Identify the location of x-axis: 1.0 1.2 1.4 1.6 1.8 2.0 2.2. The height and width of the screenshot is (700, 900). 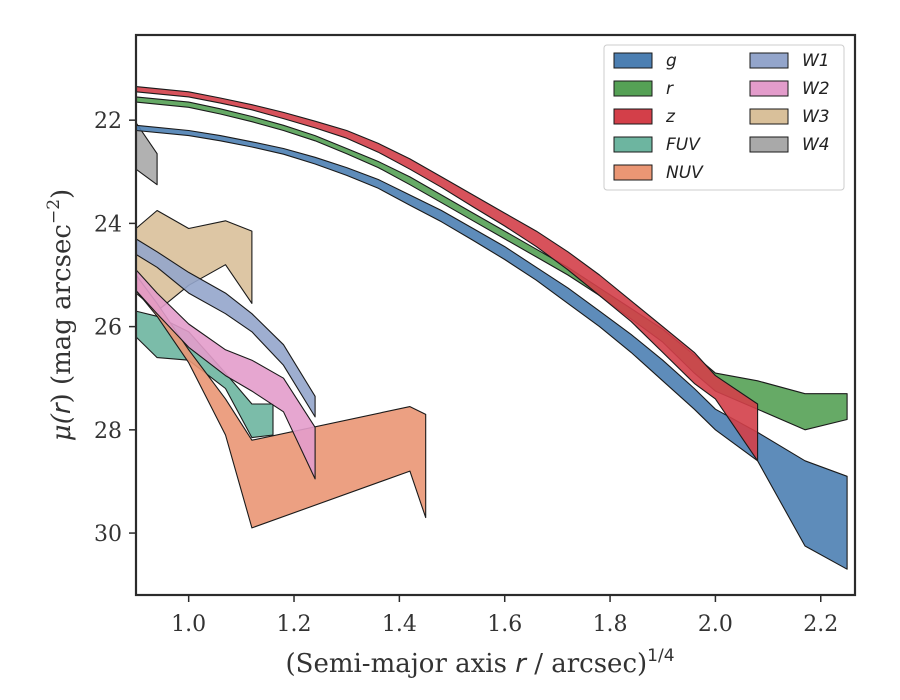
(504, 616).